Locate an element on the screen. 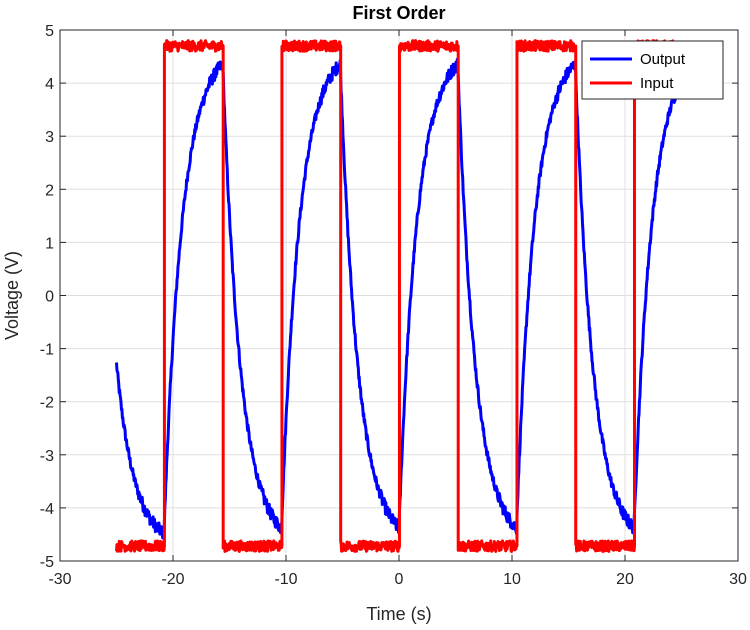  x-tick-label: -20 is located at coordinates (172, 579).